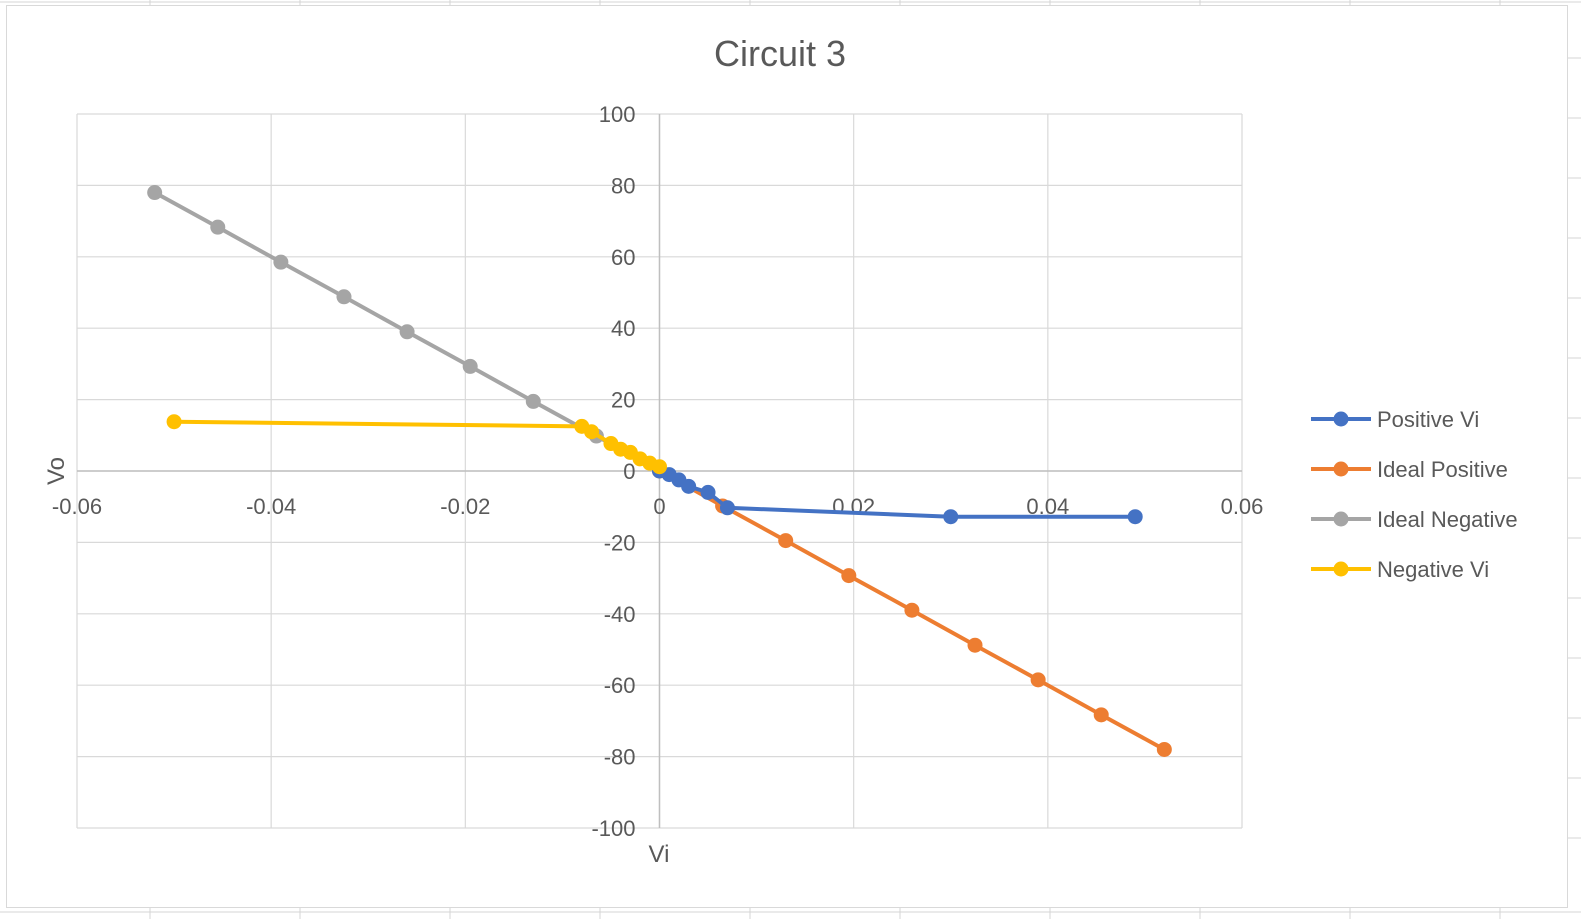 The width and height of the screenshot is (1581, 919). I want to click on y-axis-title: Vo, so click(56, 471).